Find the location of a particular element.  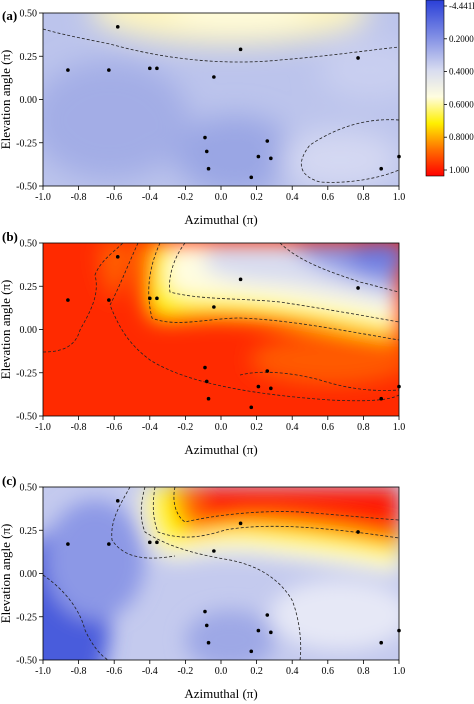

colorbar-tick-label: -4.441E-16 is located at coordinates (461, 6).